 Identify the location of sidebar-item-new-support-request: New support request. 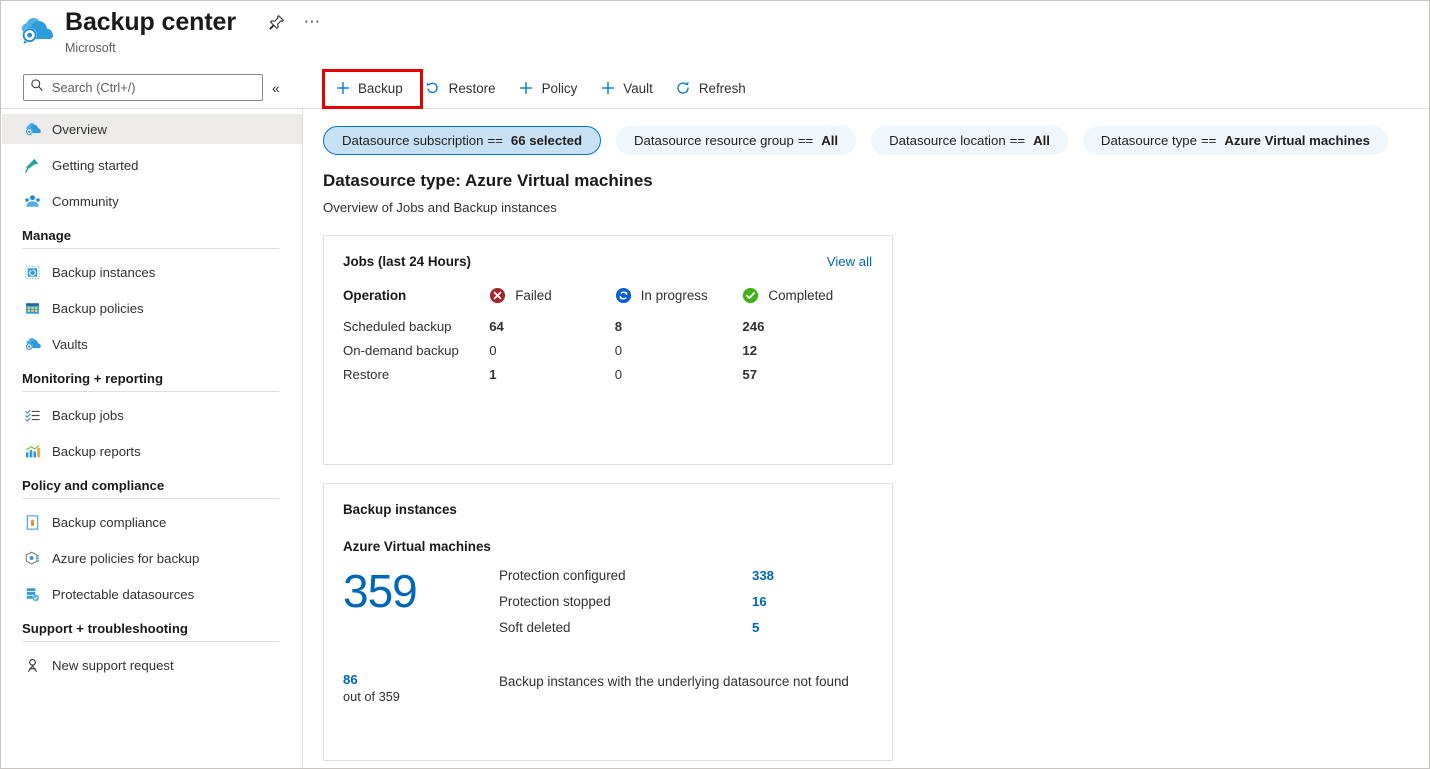
(152, 665).